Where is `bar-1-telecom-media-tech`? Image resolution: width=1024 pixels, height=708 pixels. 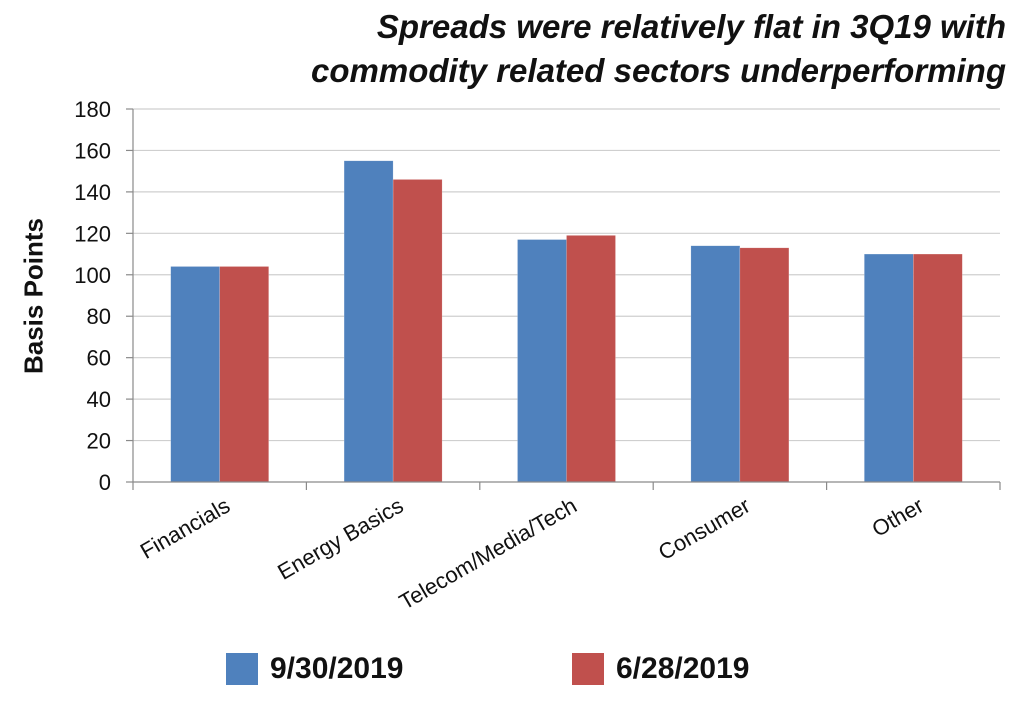
bar-1-telecom-media-tech is located at coordinates (542, 361).